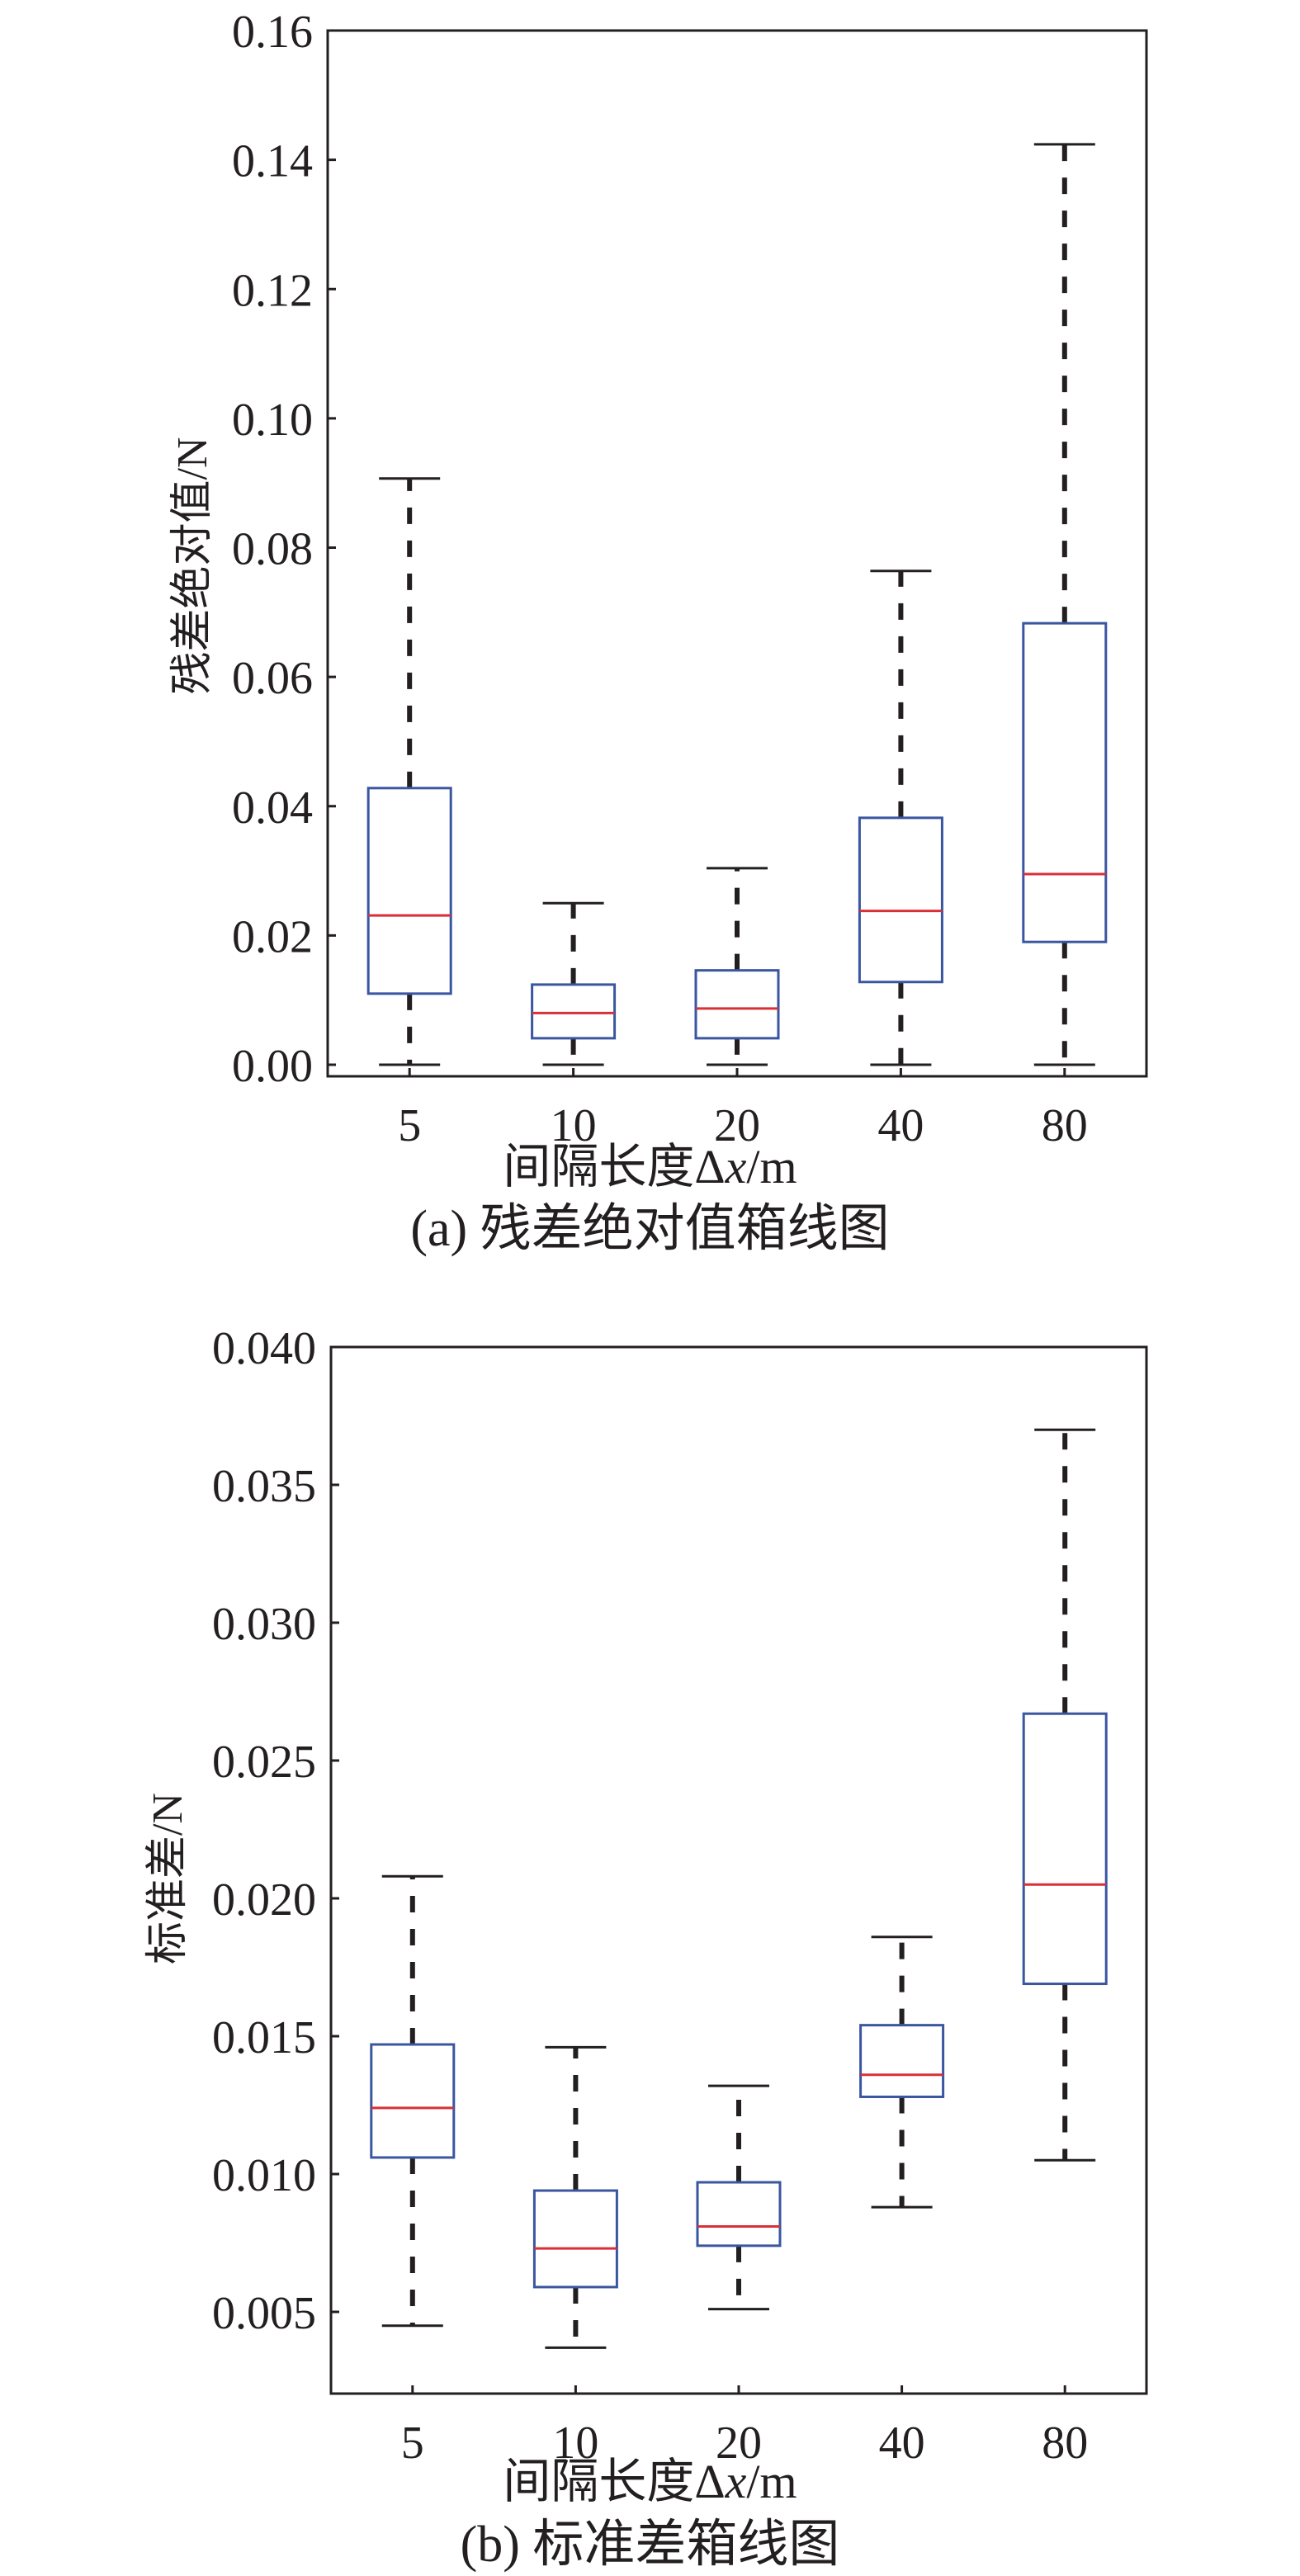 This screenshot has height=2576, width=1300. Describe the element at coordinates (272, 1066) in the screenshot. I see `y-tick-label: 0.00` at that location.